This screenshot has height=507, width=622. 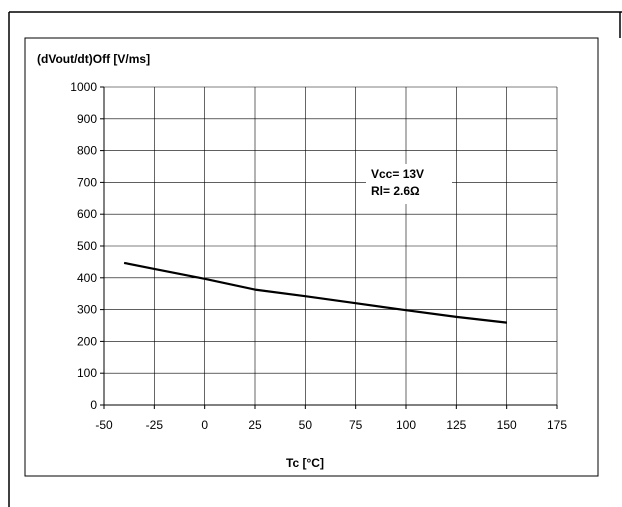 I want to click on y-tick-label: 700, so click(x=87, y=182).